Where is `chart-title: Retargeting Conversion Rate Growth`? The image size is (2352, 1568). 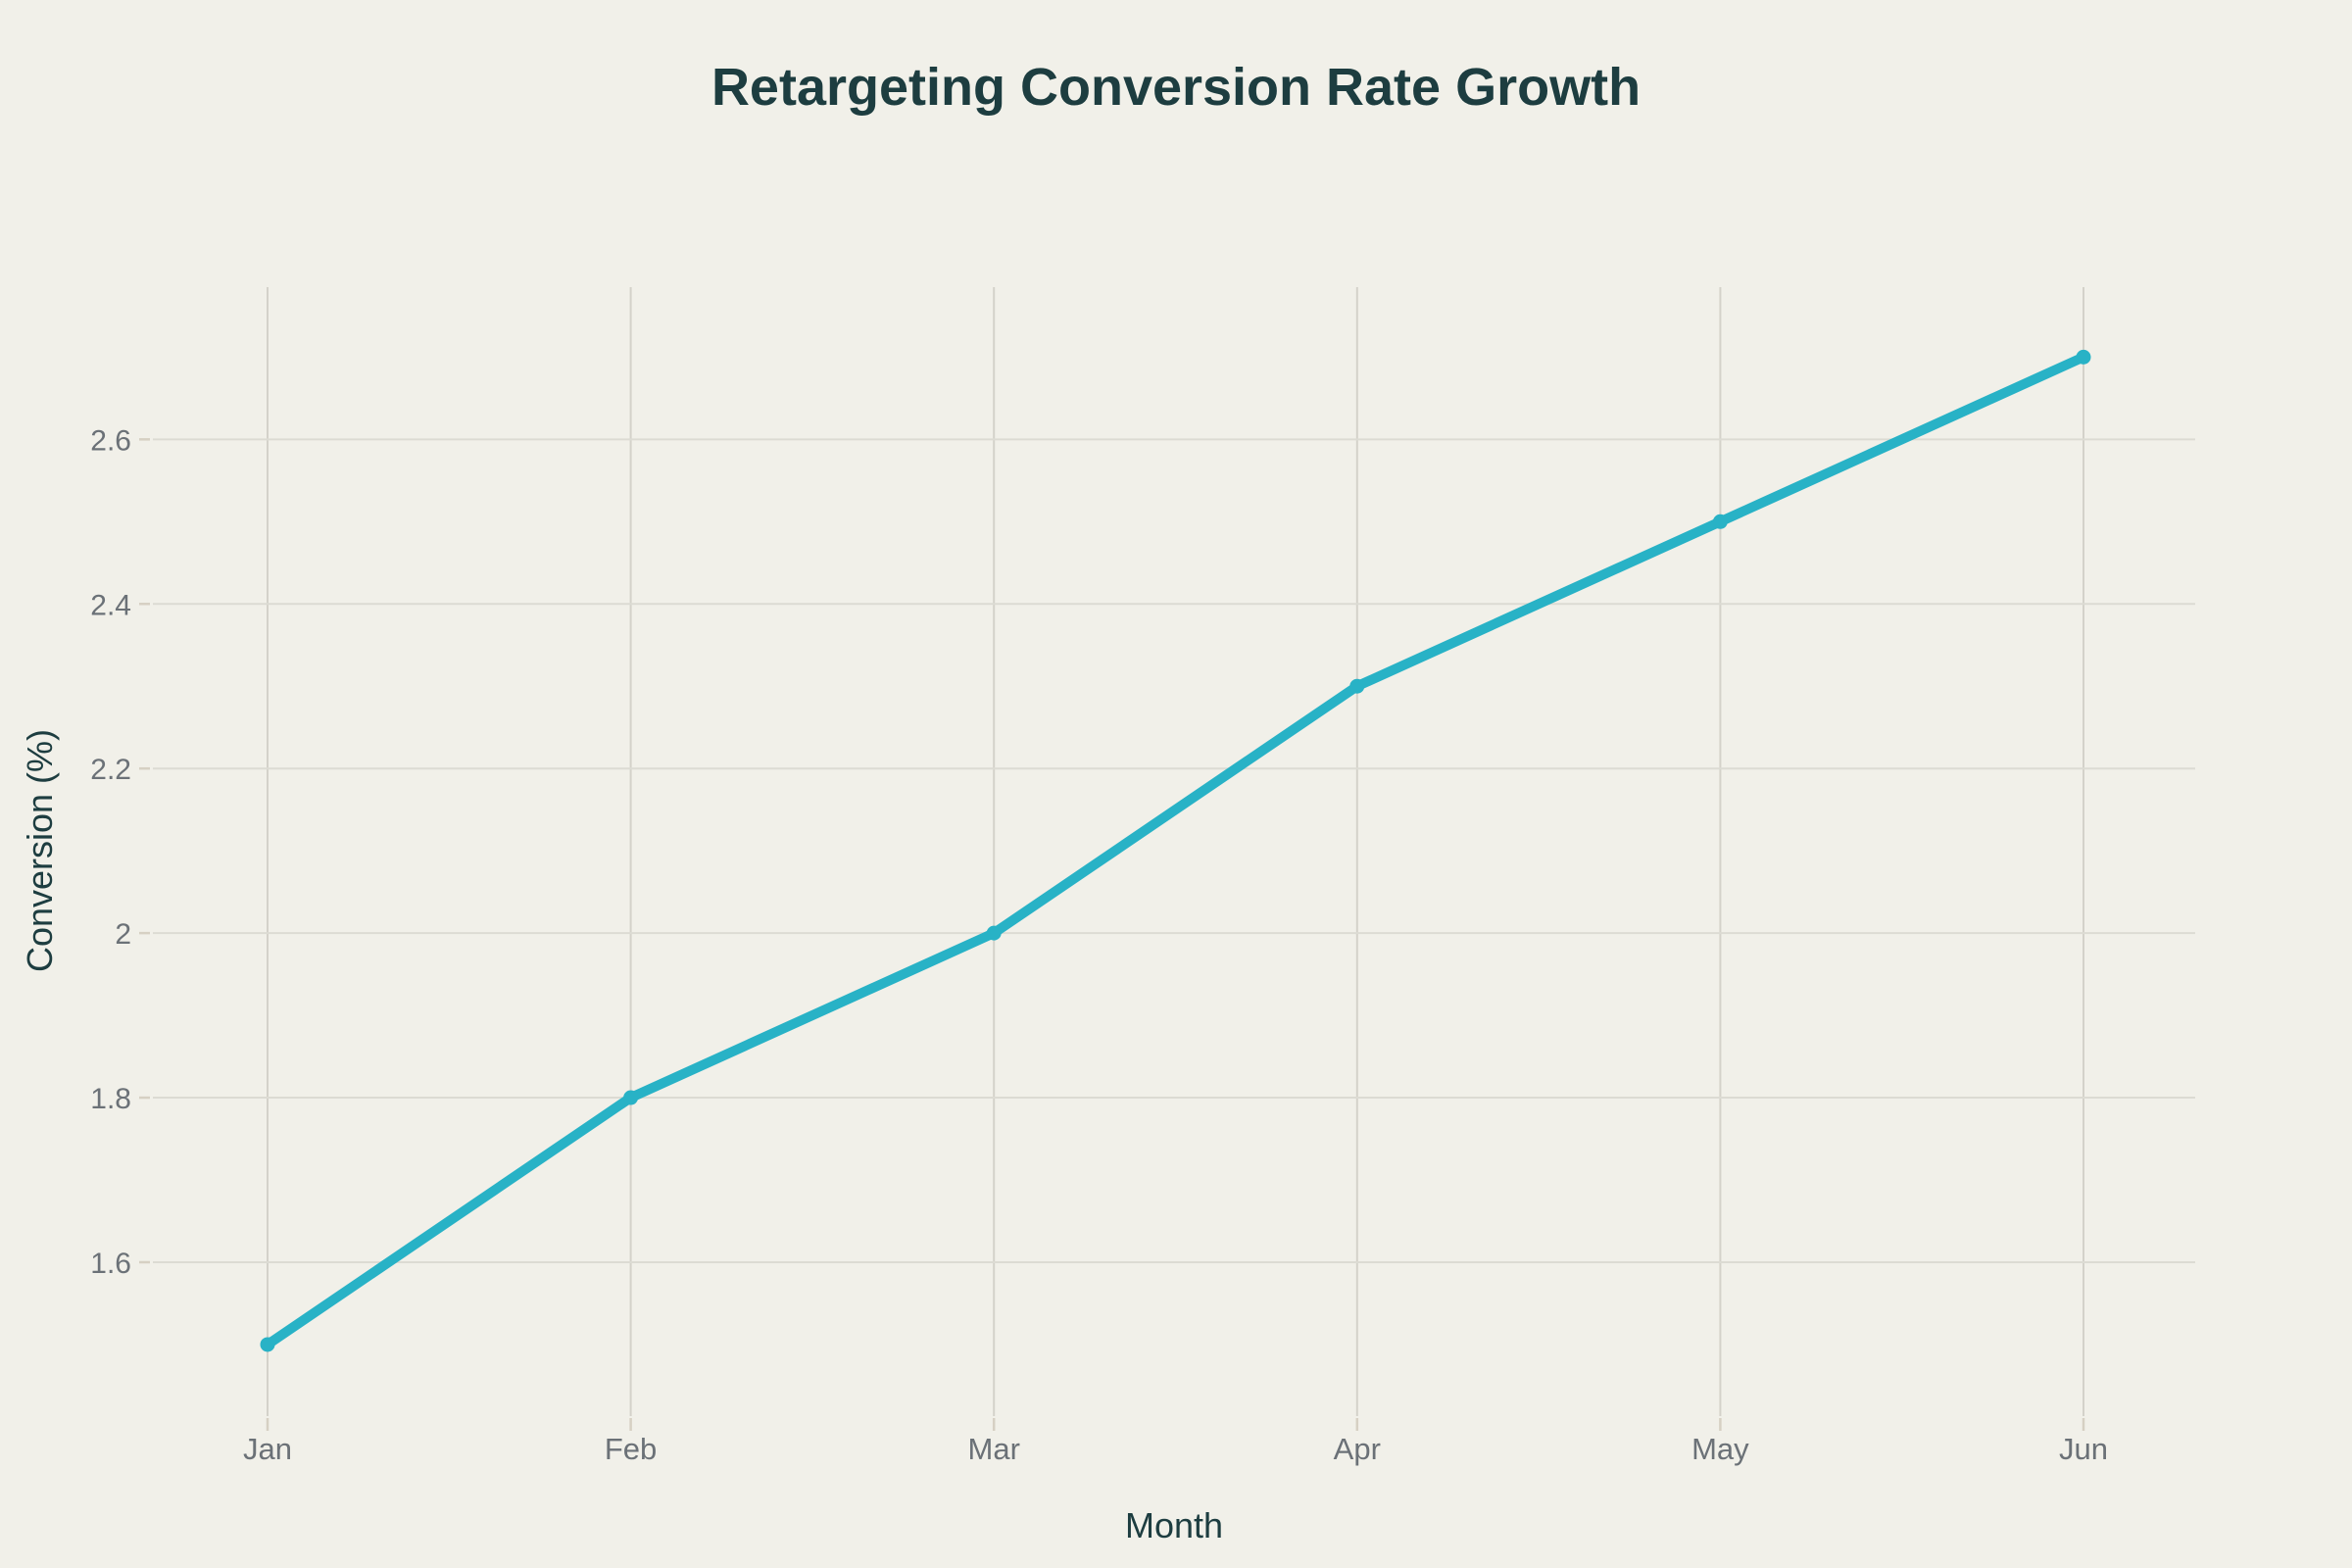
chart-title: Retargeting Conversion Rate Growth is located at coordinates (1176, 87).